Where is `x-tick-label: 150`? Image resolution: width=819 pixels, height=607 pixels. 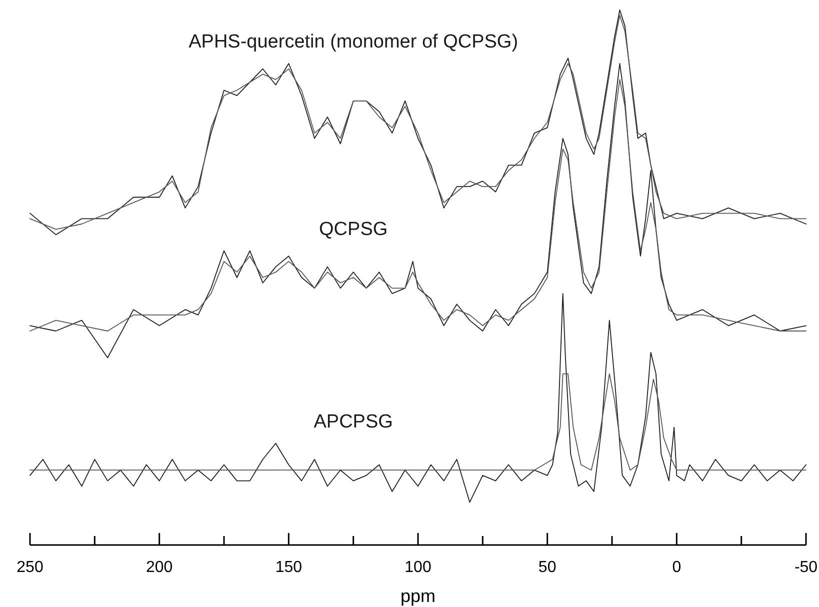
x-tick-label: 150 is located at coordinates (288, 567).